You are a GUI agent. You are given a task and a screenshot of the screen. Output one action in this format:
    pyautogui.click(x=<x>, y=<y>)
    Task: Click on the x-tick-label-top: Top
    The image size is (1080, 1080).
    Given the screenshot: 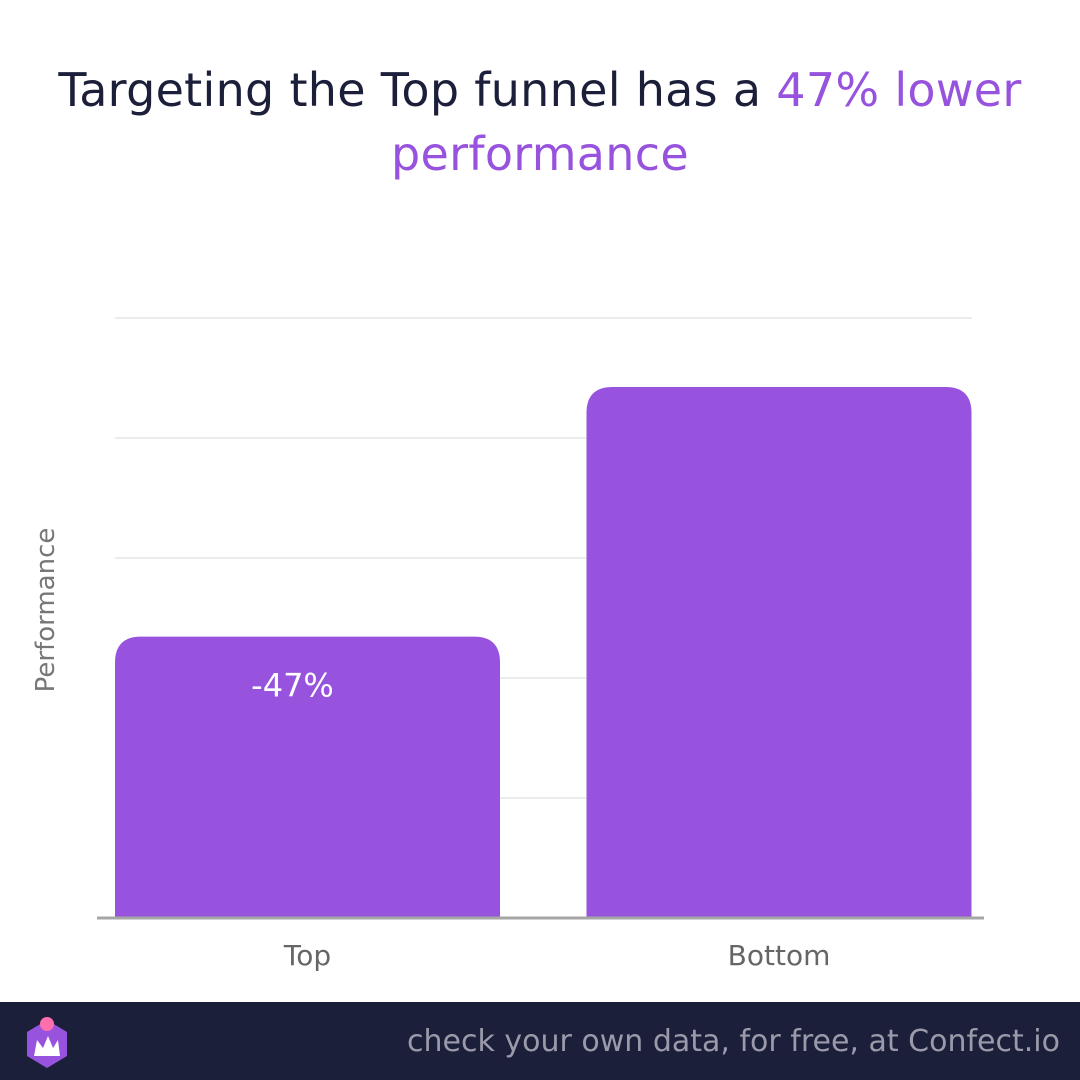 What is the action you would take?
    pyautogui.click(x=307, y=955)
    